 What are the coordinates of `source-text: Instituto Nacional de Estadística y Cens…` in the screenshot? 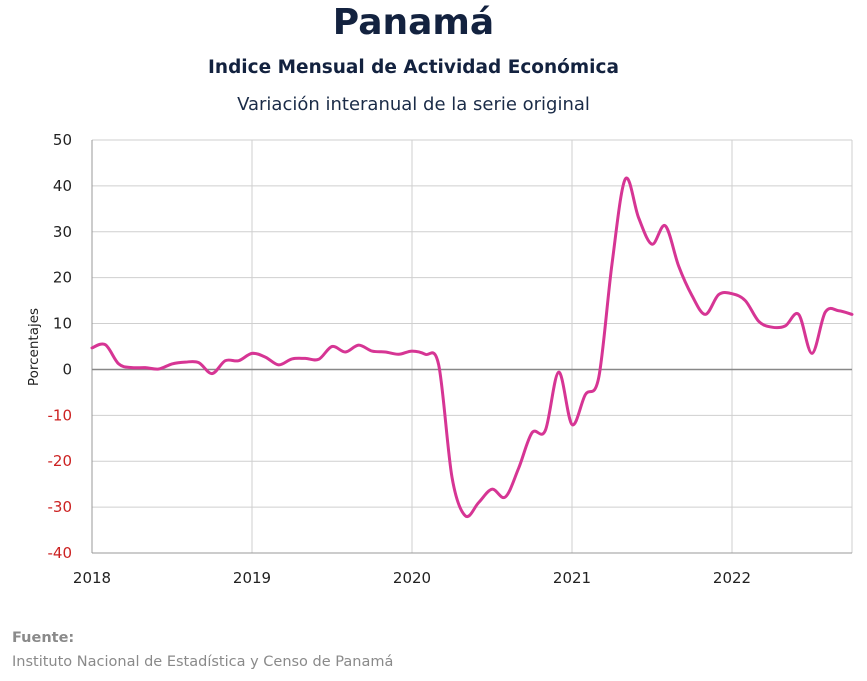 It's located at (203, 662).